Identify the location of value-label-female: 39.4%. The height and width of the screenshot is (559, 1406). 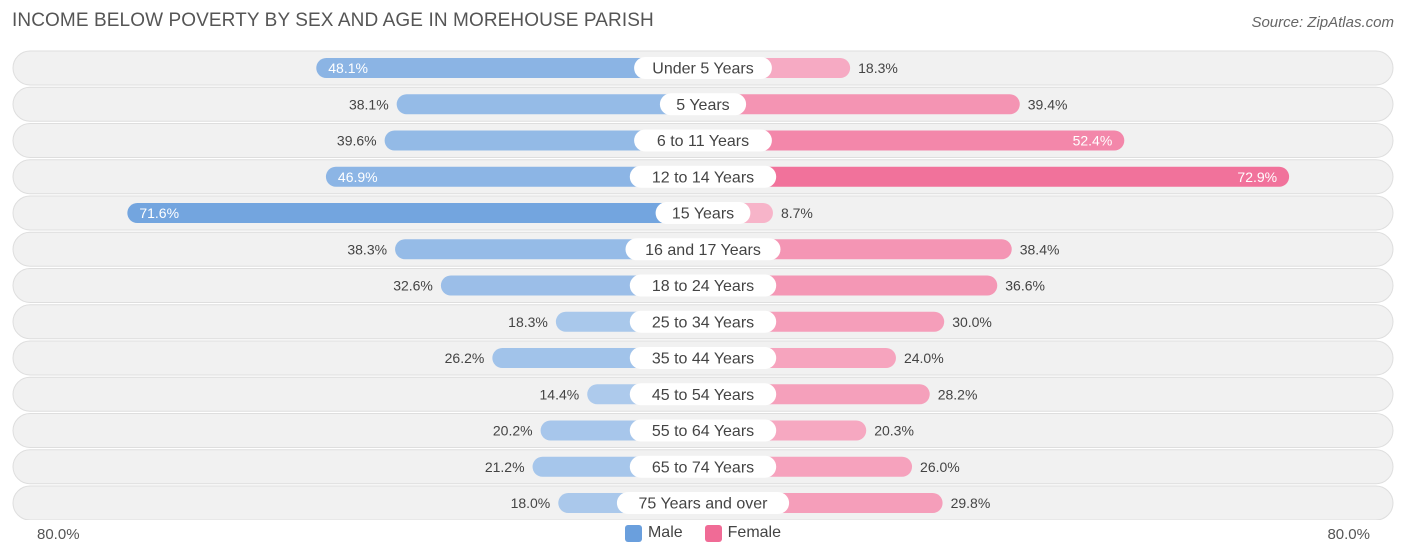
(1048, 104).